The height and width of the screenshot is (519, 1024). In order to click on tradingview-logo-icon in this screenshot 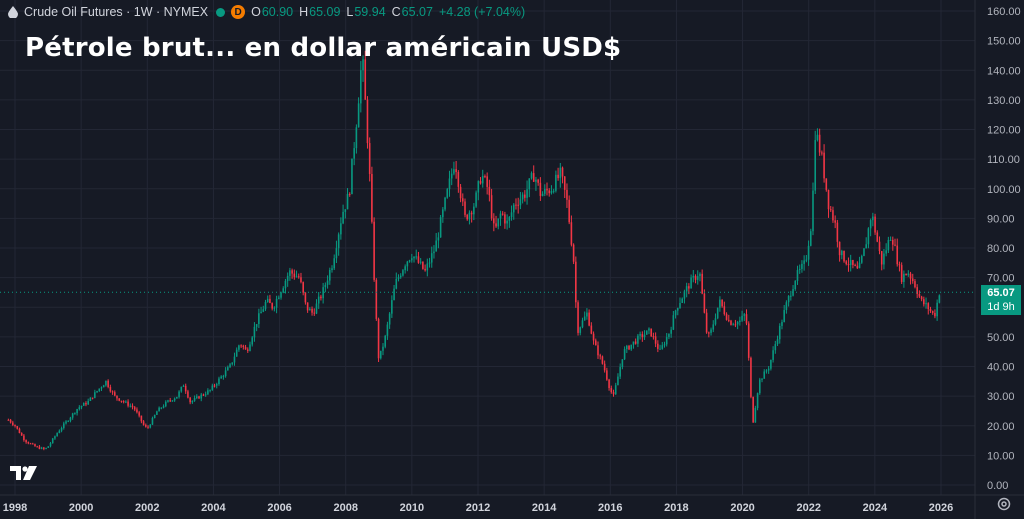, I will do `click(24, 474)`.